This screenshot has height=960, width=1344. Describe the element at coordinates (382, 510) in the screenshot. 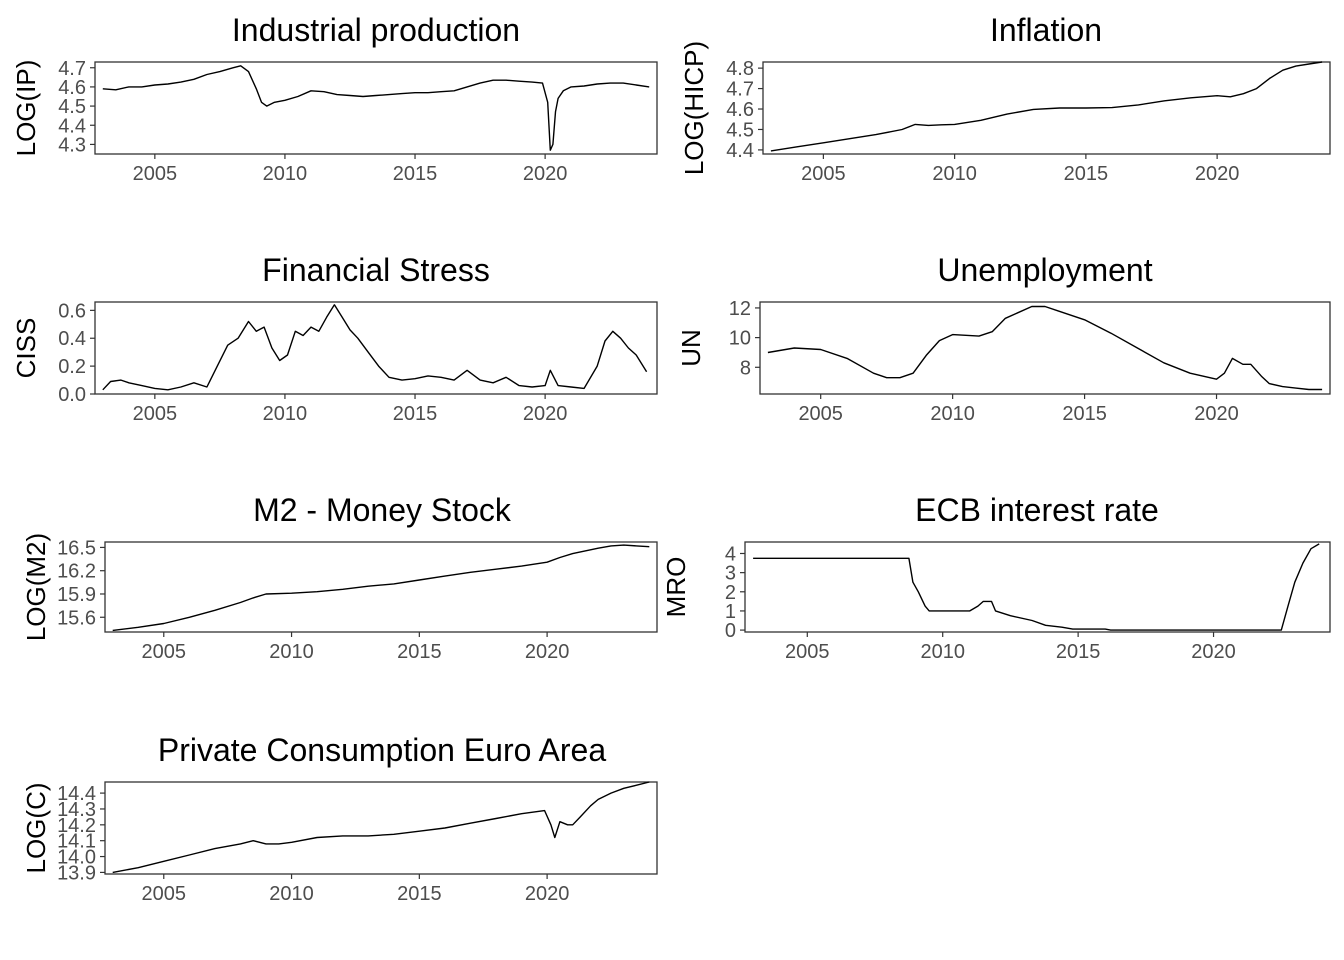

I see `chart-title: M2 - Money Stock` at that location.